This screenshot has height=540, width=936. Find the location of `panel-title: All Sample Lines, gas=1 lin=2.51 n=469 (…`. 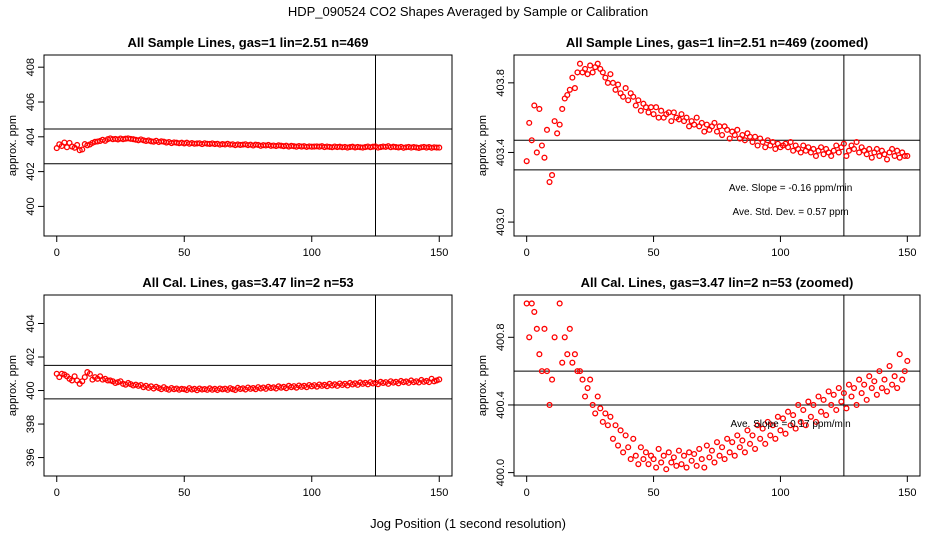

panel-title: All Sample Lines, gas=1 lin=2.51 n=469 (… is located at coordinates (717, 42).